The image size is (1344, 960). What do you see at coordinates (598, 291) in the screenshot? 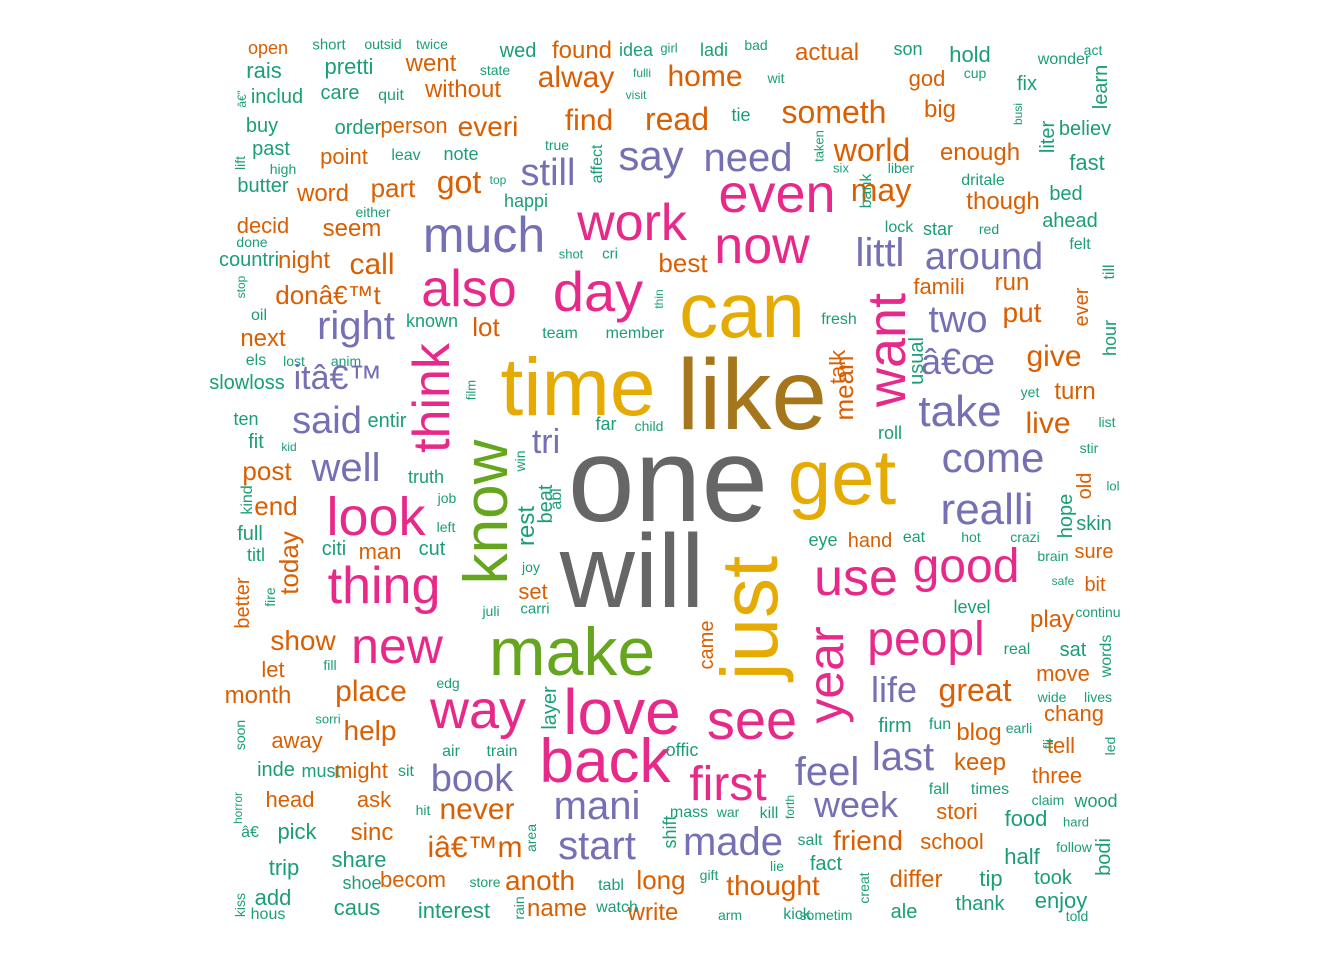
I see `cloud-word: day` at bounding box center [598, 291].